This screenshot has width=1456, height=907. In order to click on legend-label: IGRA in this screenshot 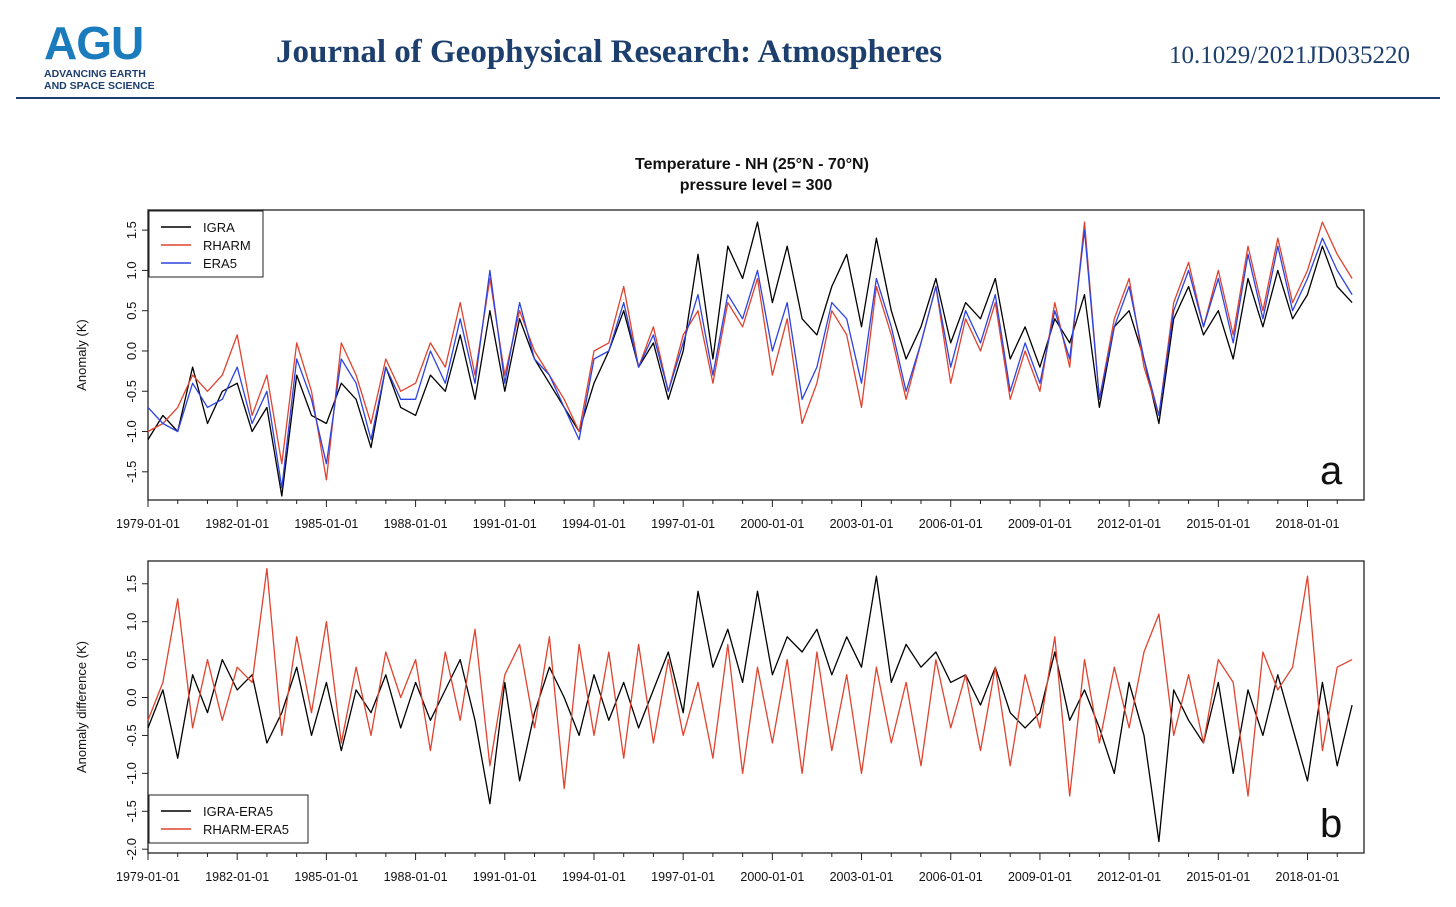, I will do `click(219, 227)`.